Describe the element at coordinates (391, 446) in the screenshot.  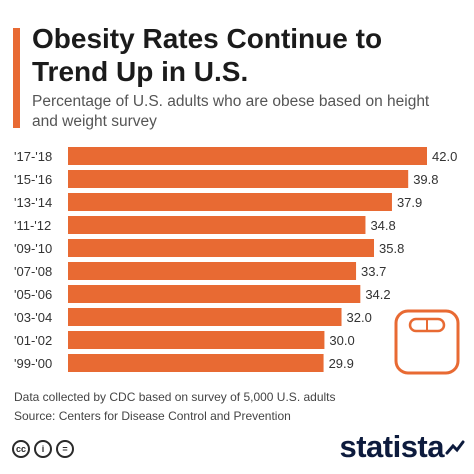
I see `statista-logo: statista` at that location.